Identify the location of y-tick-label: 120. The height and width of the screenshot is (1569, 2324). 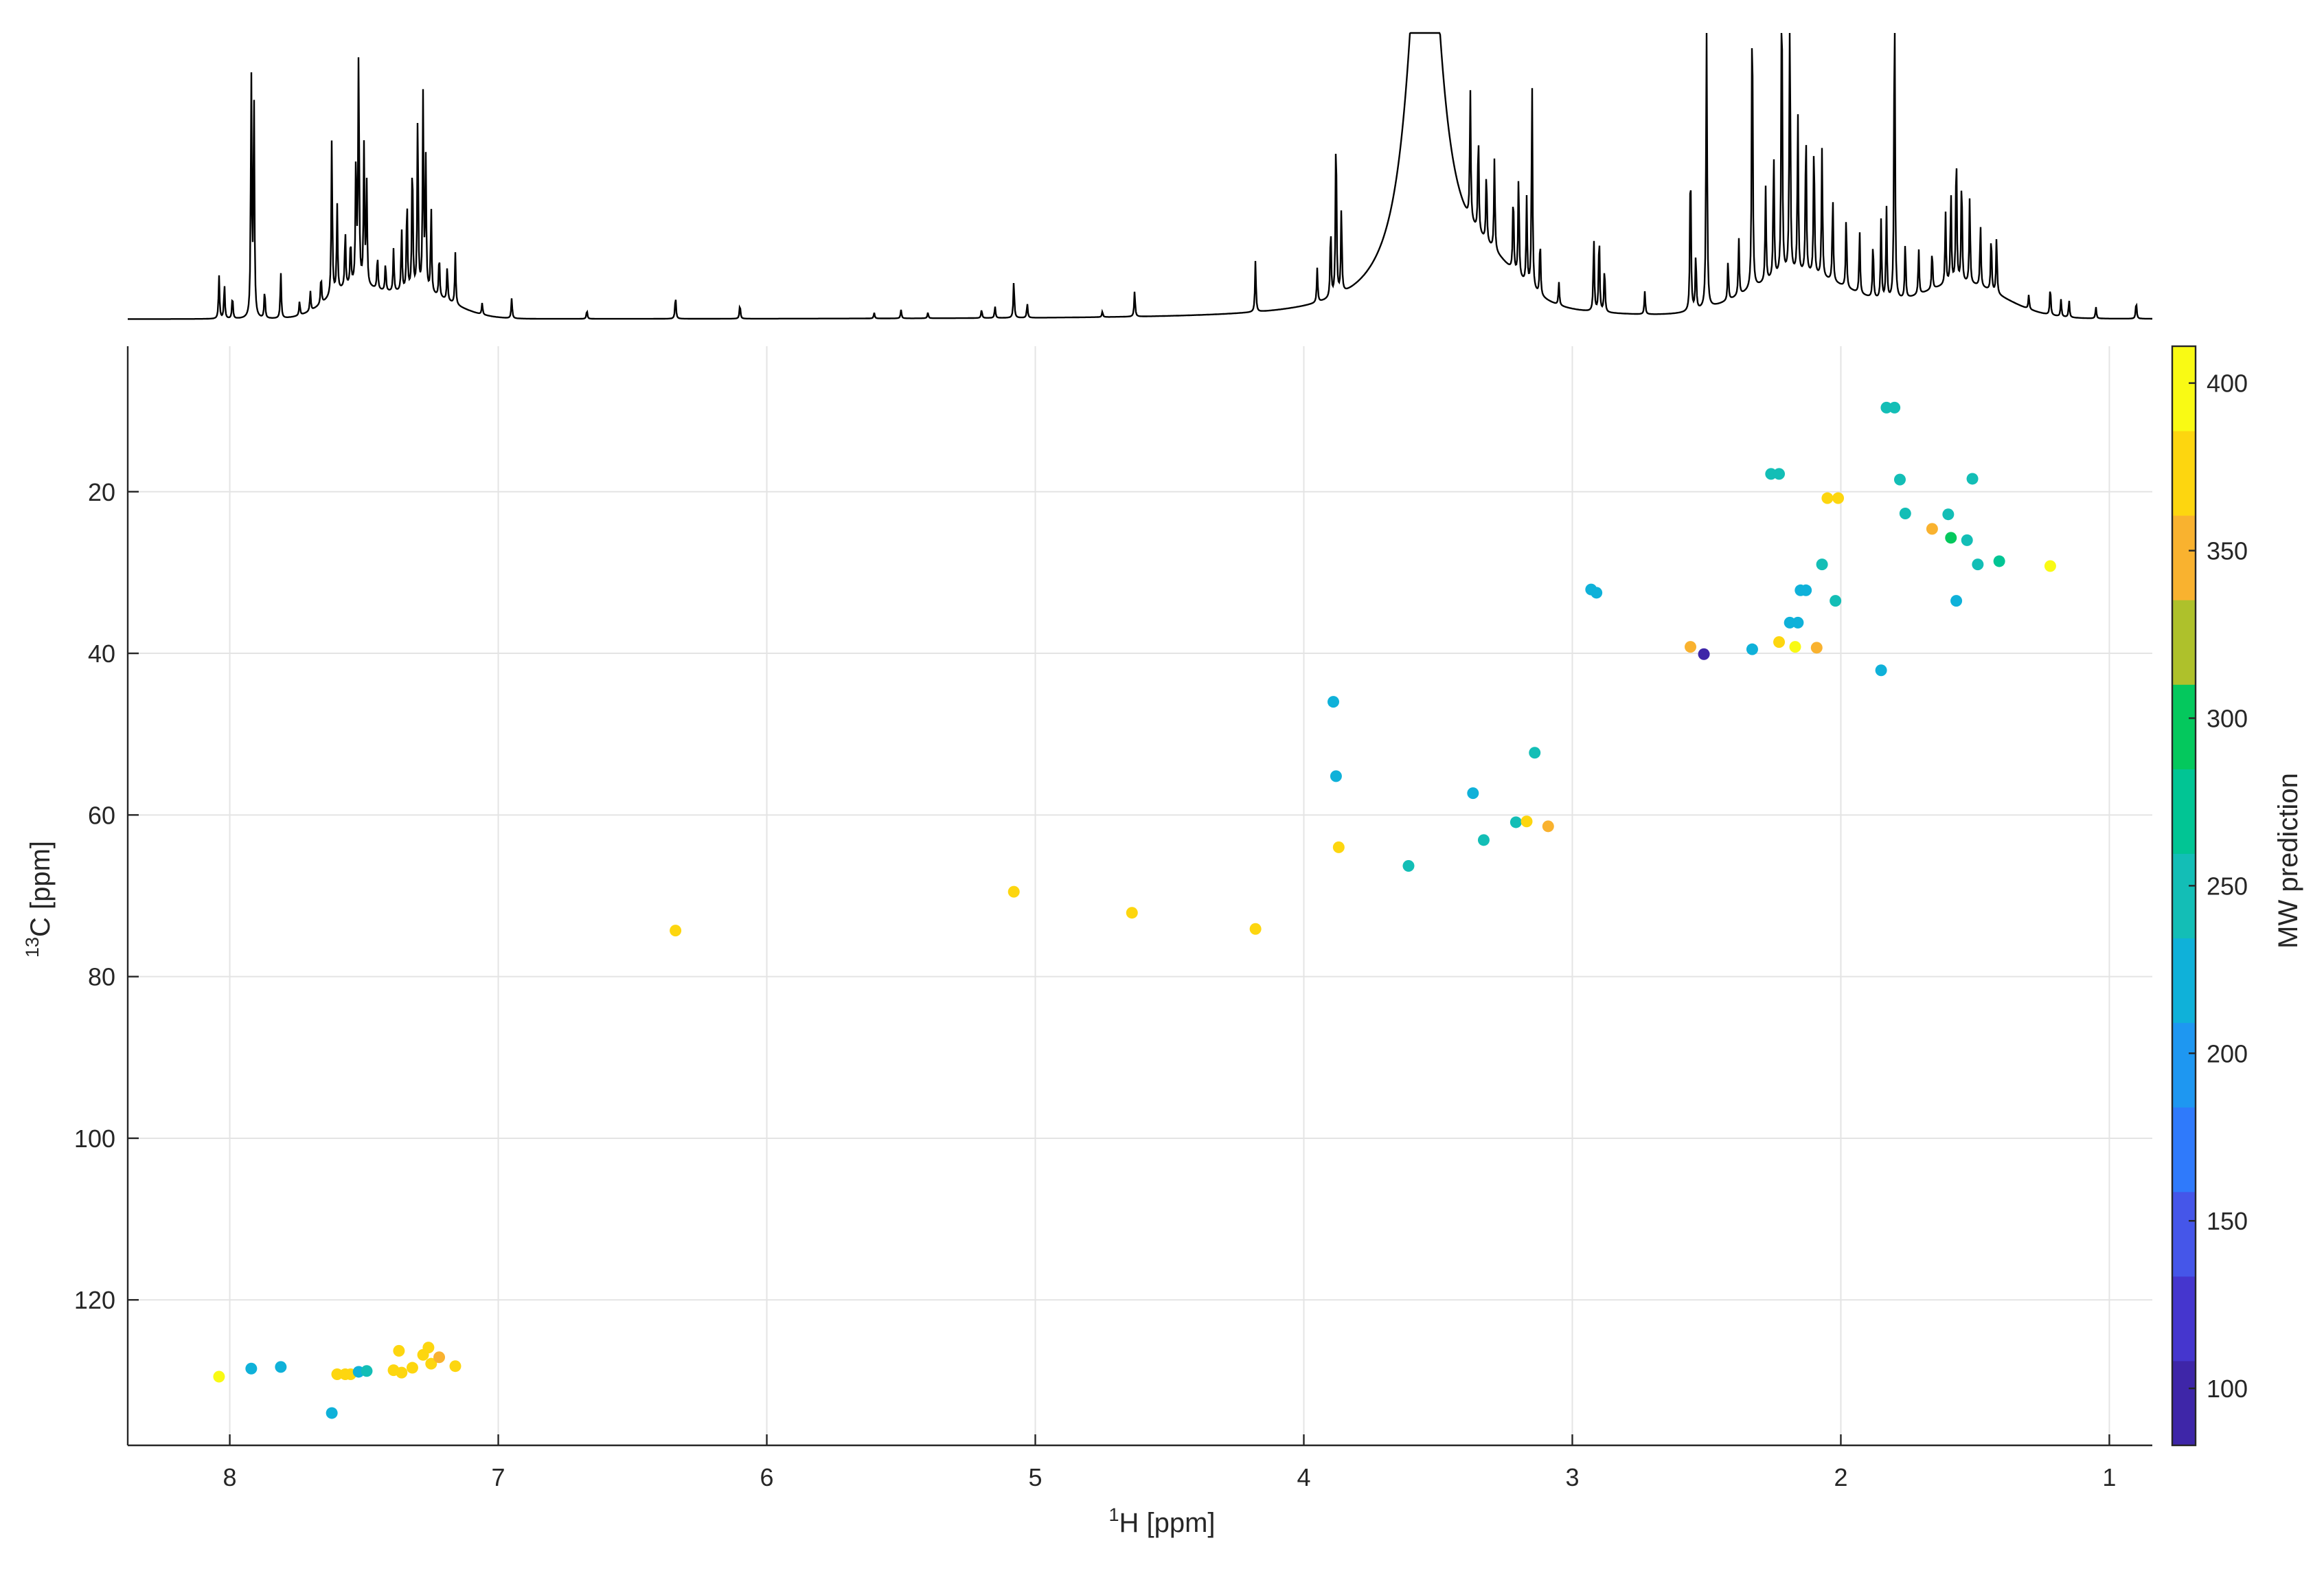
(95, 1300).